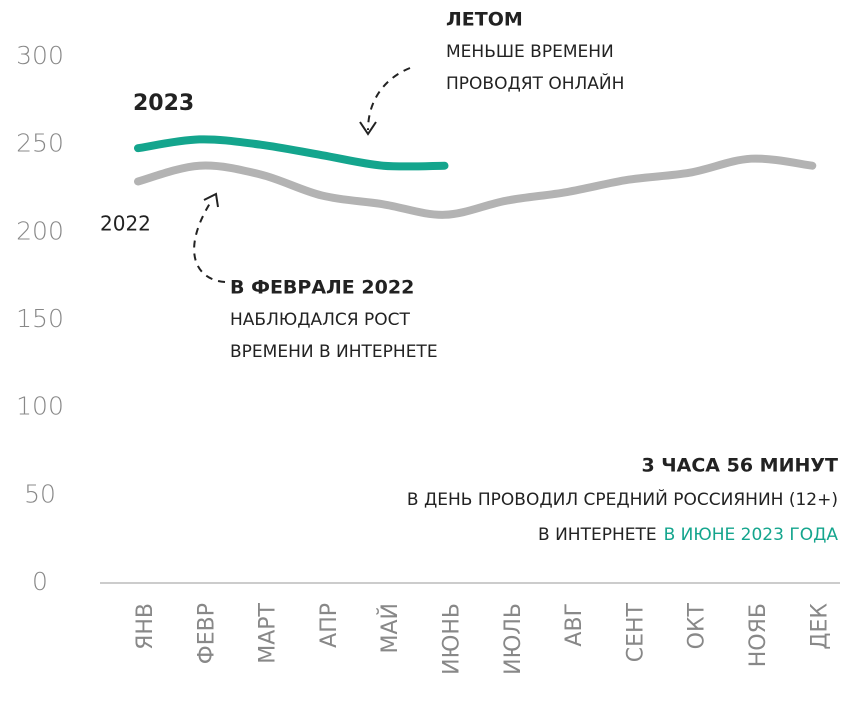  Describe the element at coordinates (819, 626) in the screenshot. I see `x-tick-label: ДЕК` at that location.